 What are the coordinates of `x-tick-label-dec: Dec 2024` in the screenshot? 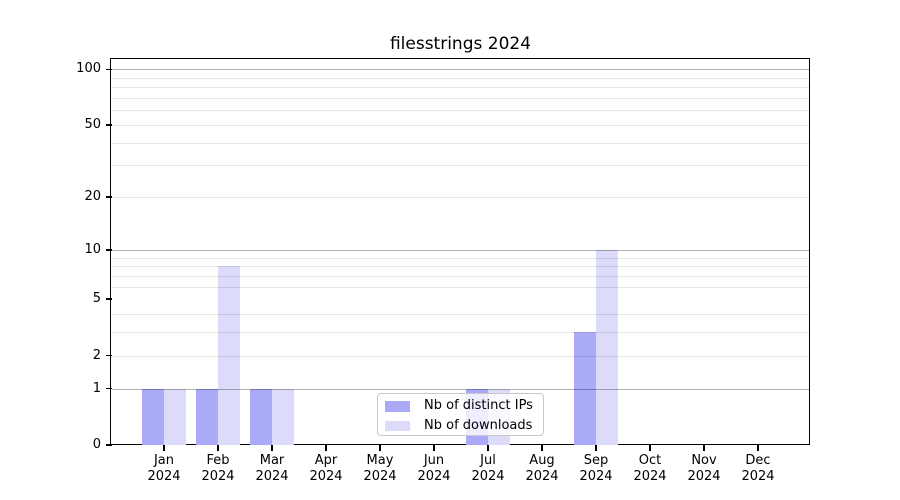 It's located at (758, 468).